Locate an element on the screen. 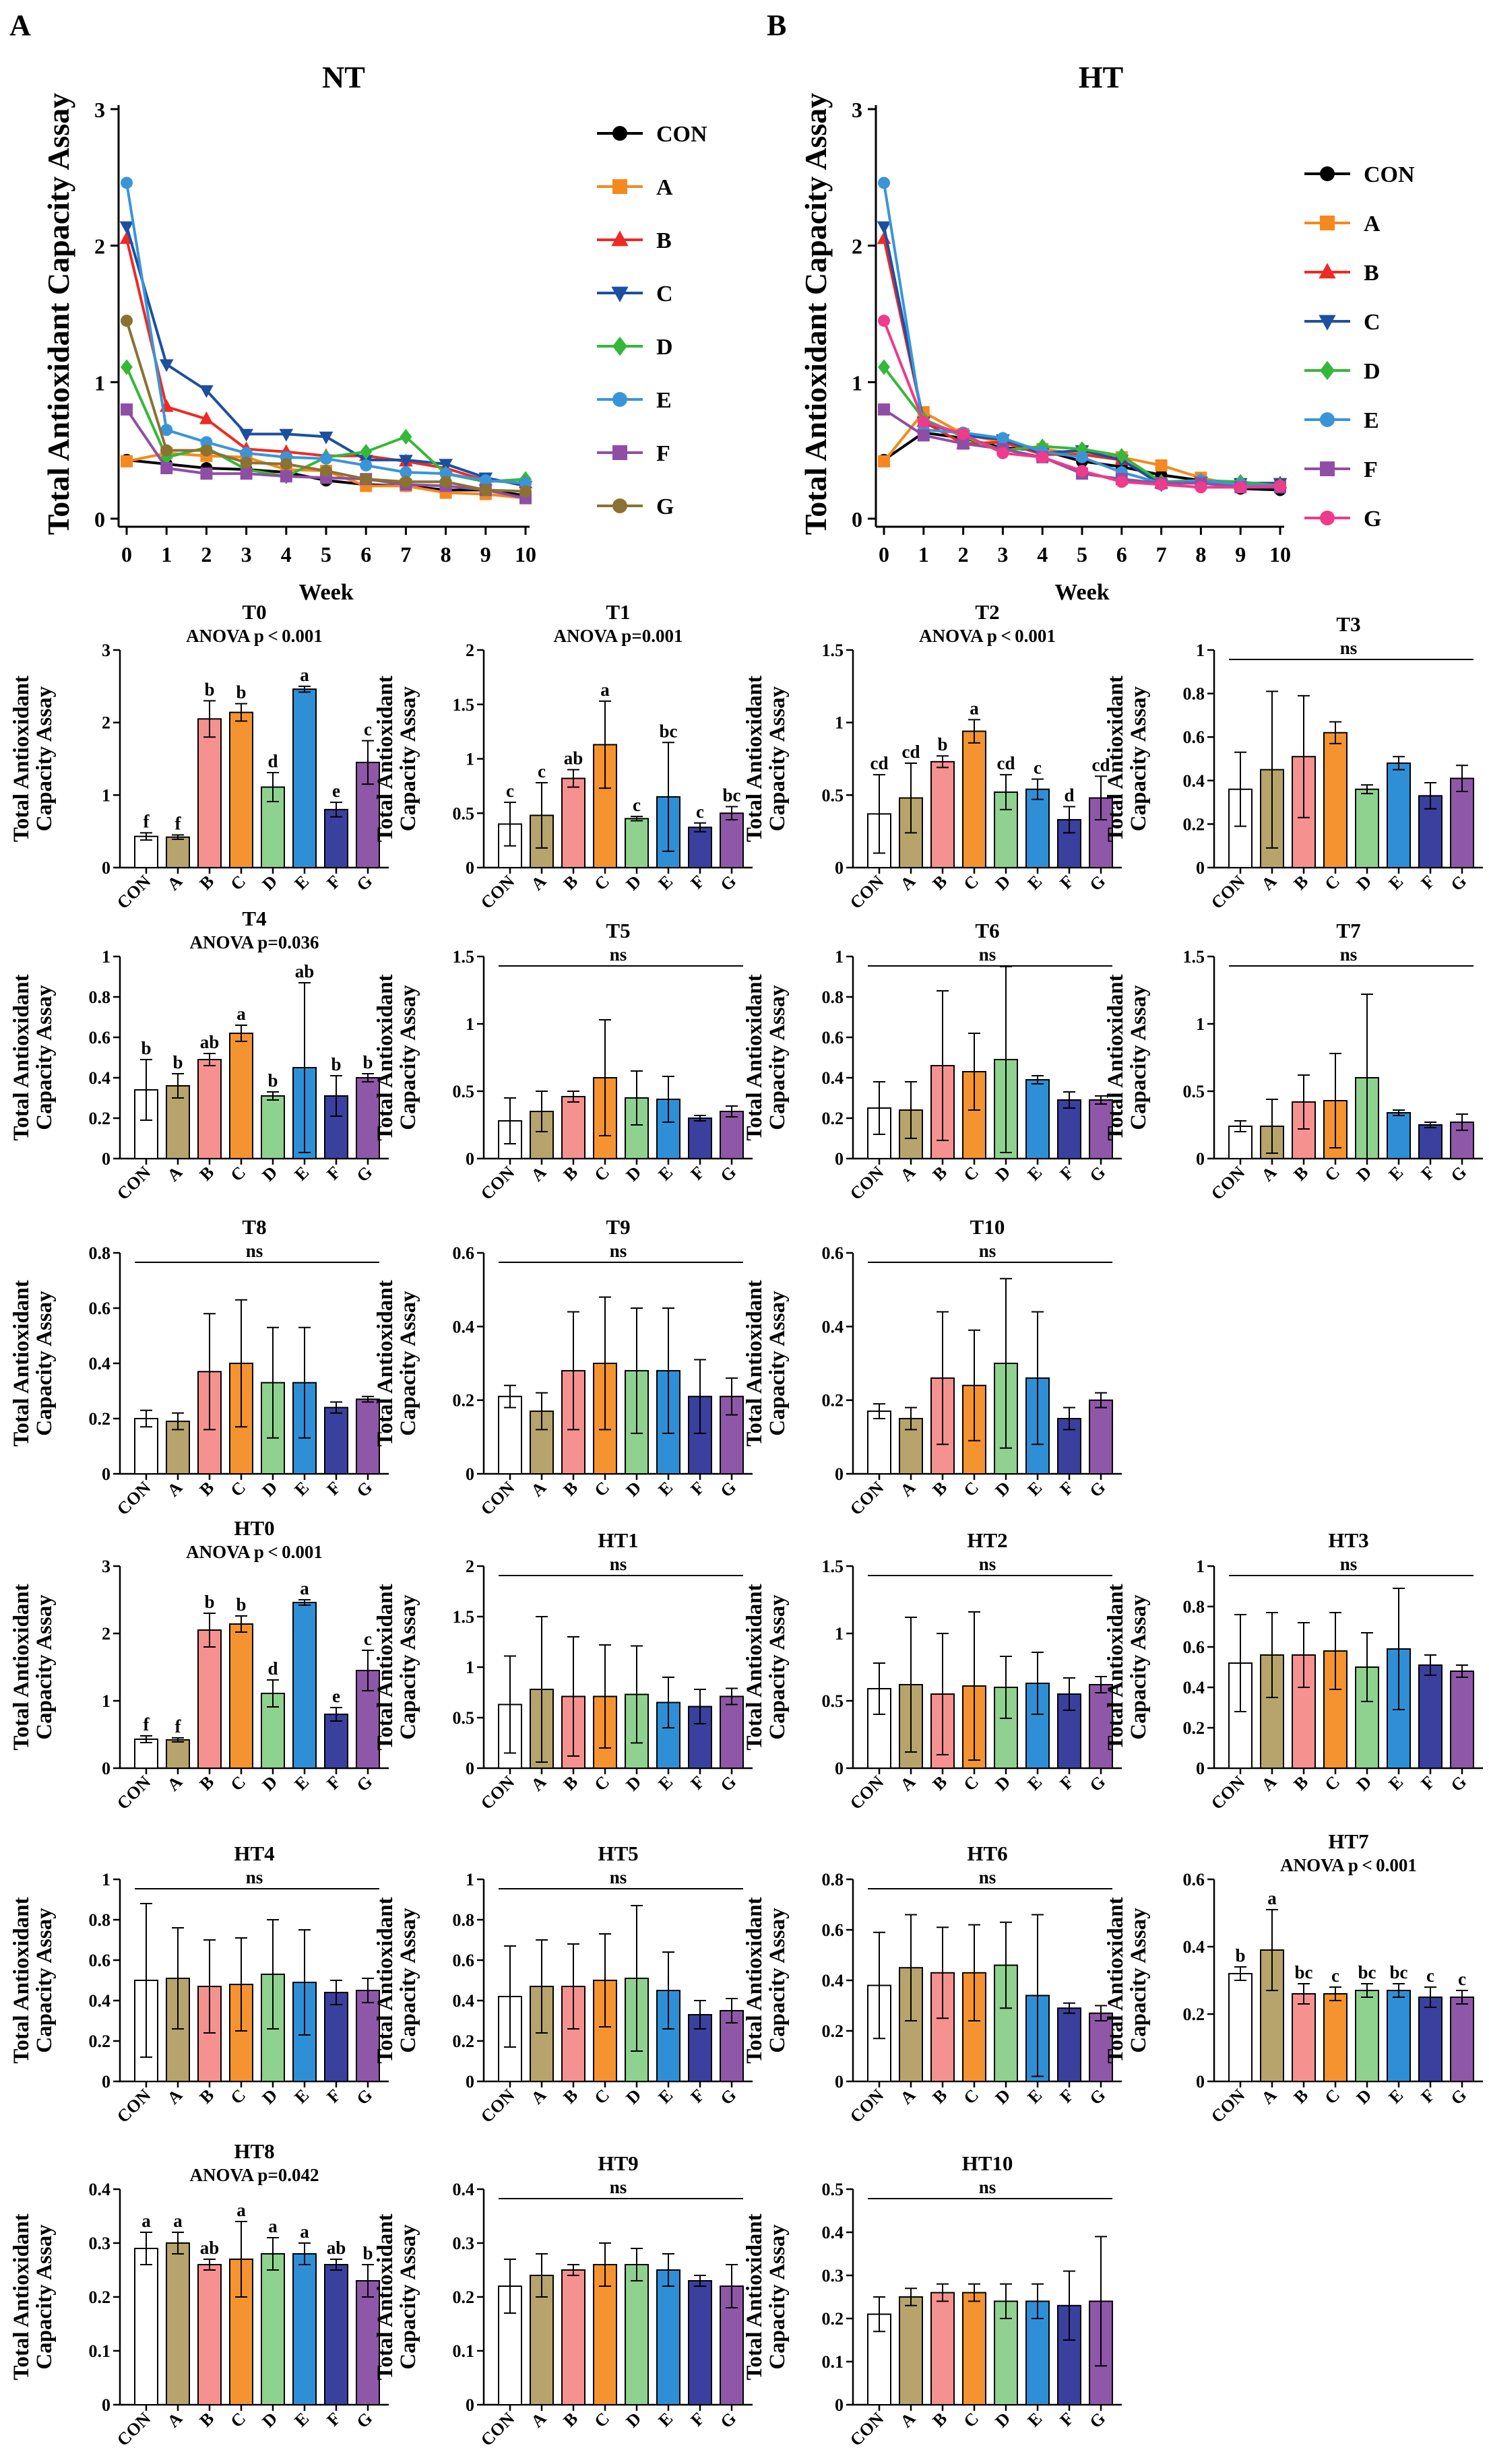 This screenshot has height=2464, width=1489. significance-letter-con: cd is located at coordinates (879, 763).